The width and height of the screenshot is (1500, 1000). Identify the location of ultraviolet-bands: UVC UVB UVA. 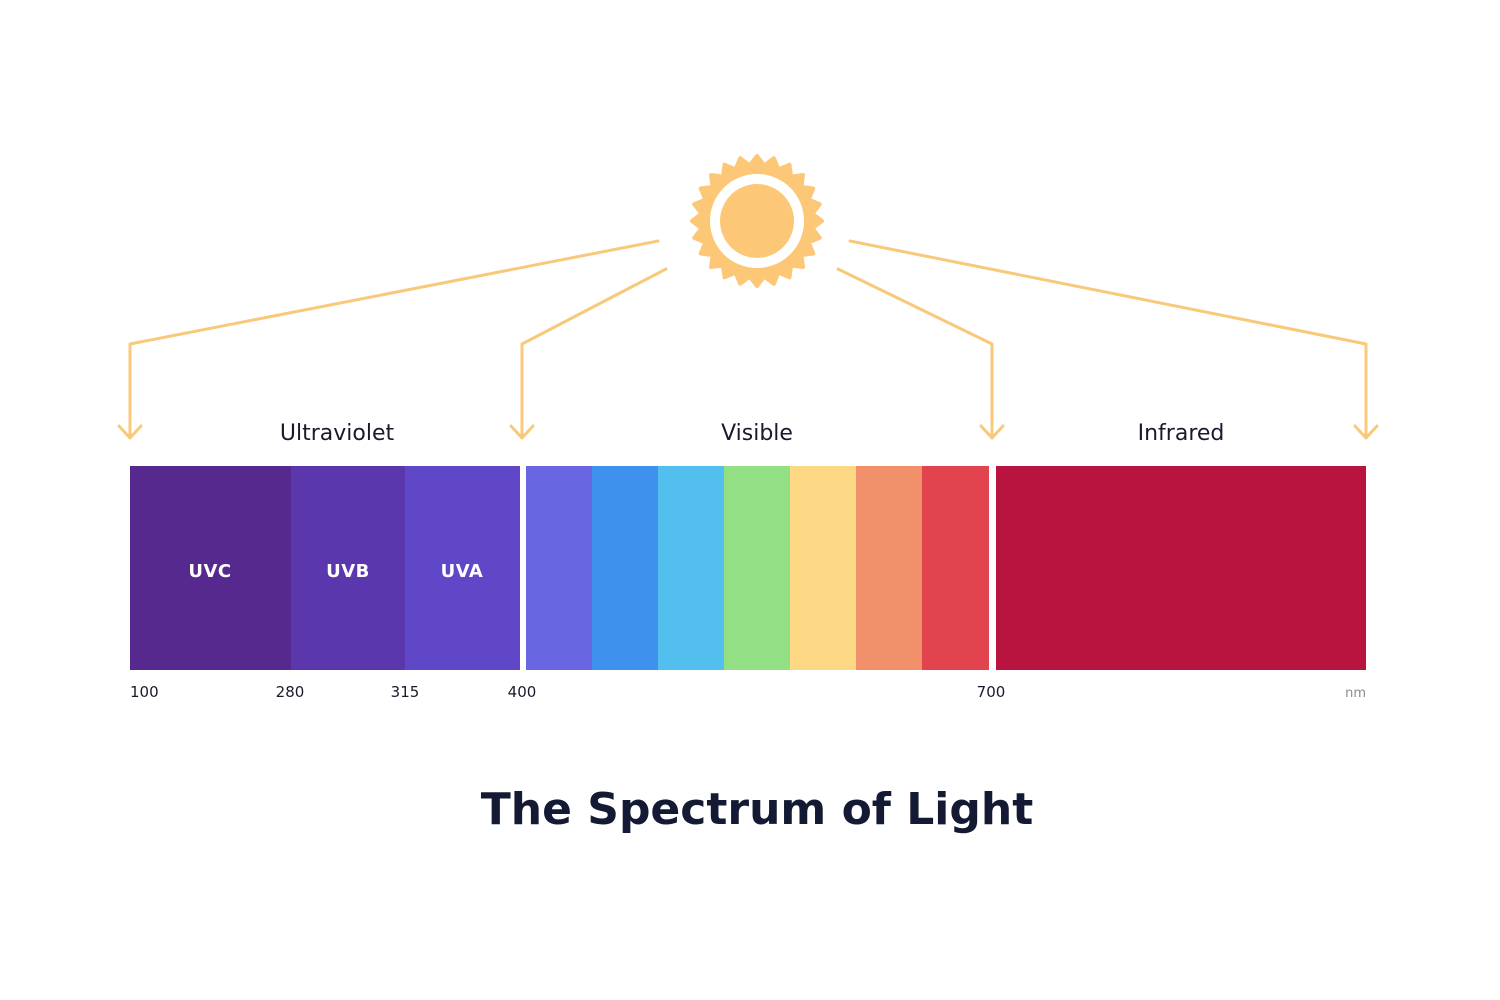
(325, 568).